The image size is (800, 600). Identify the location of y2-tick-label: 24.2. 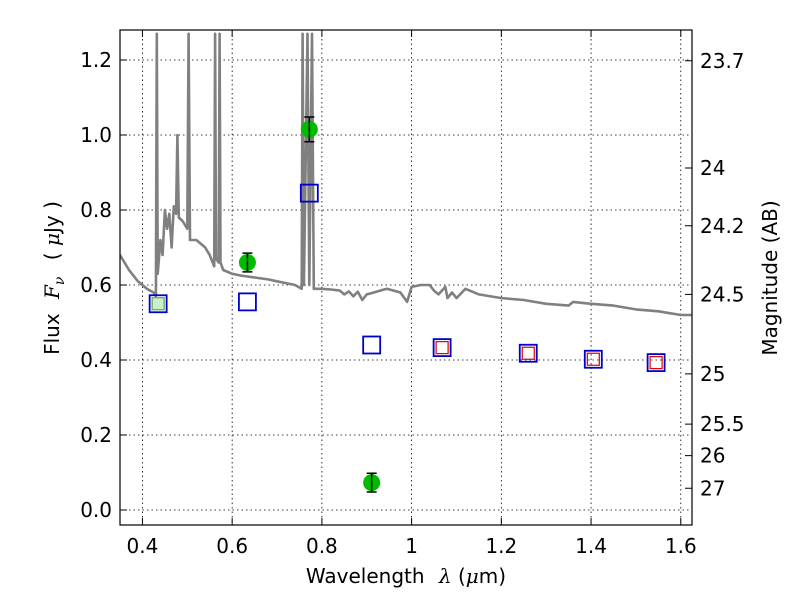
(722, 226).